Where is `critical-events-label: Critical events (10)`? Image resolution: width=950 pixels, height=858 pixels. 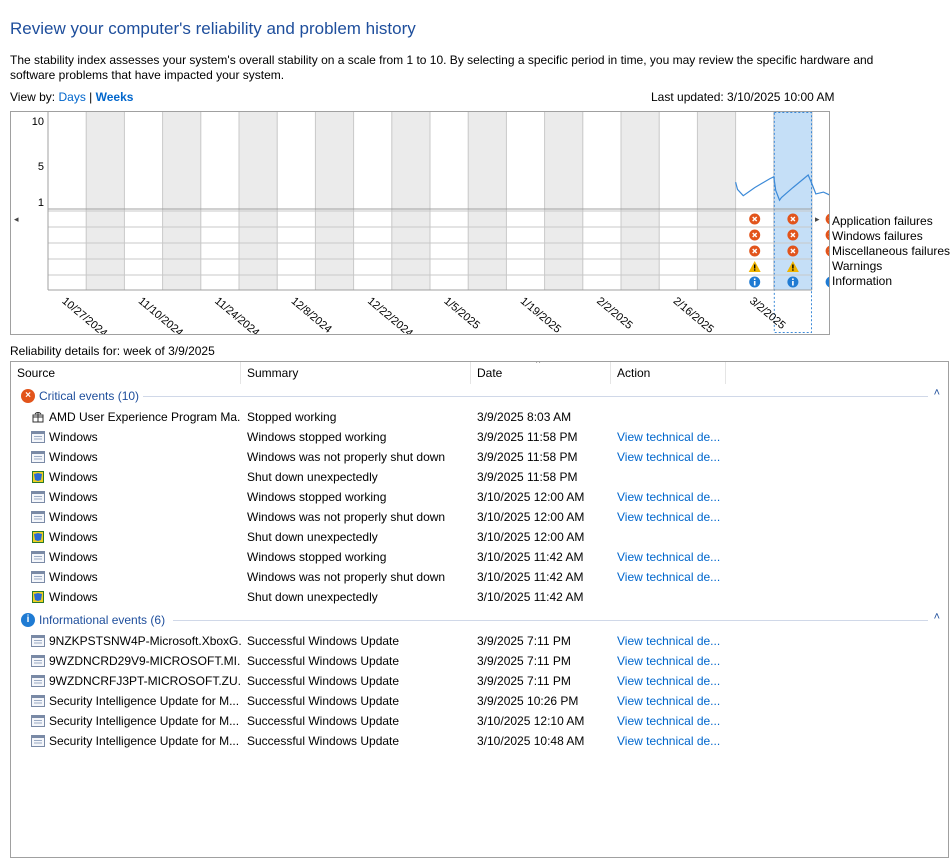
critical-events-label: Critical events (10) is located at coordinates (89, 396).